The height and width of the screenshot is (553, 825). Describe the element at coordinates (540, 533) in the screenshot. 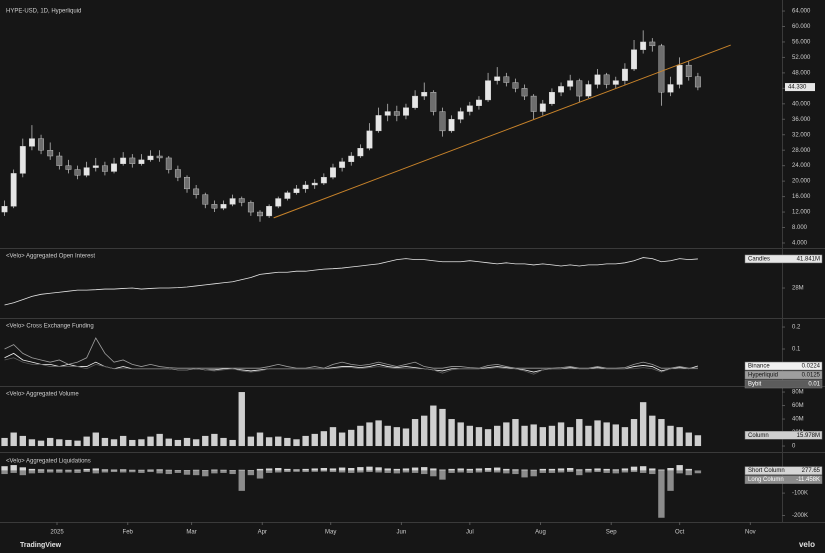

I see `x-tick-label: Aug` at that location.